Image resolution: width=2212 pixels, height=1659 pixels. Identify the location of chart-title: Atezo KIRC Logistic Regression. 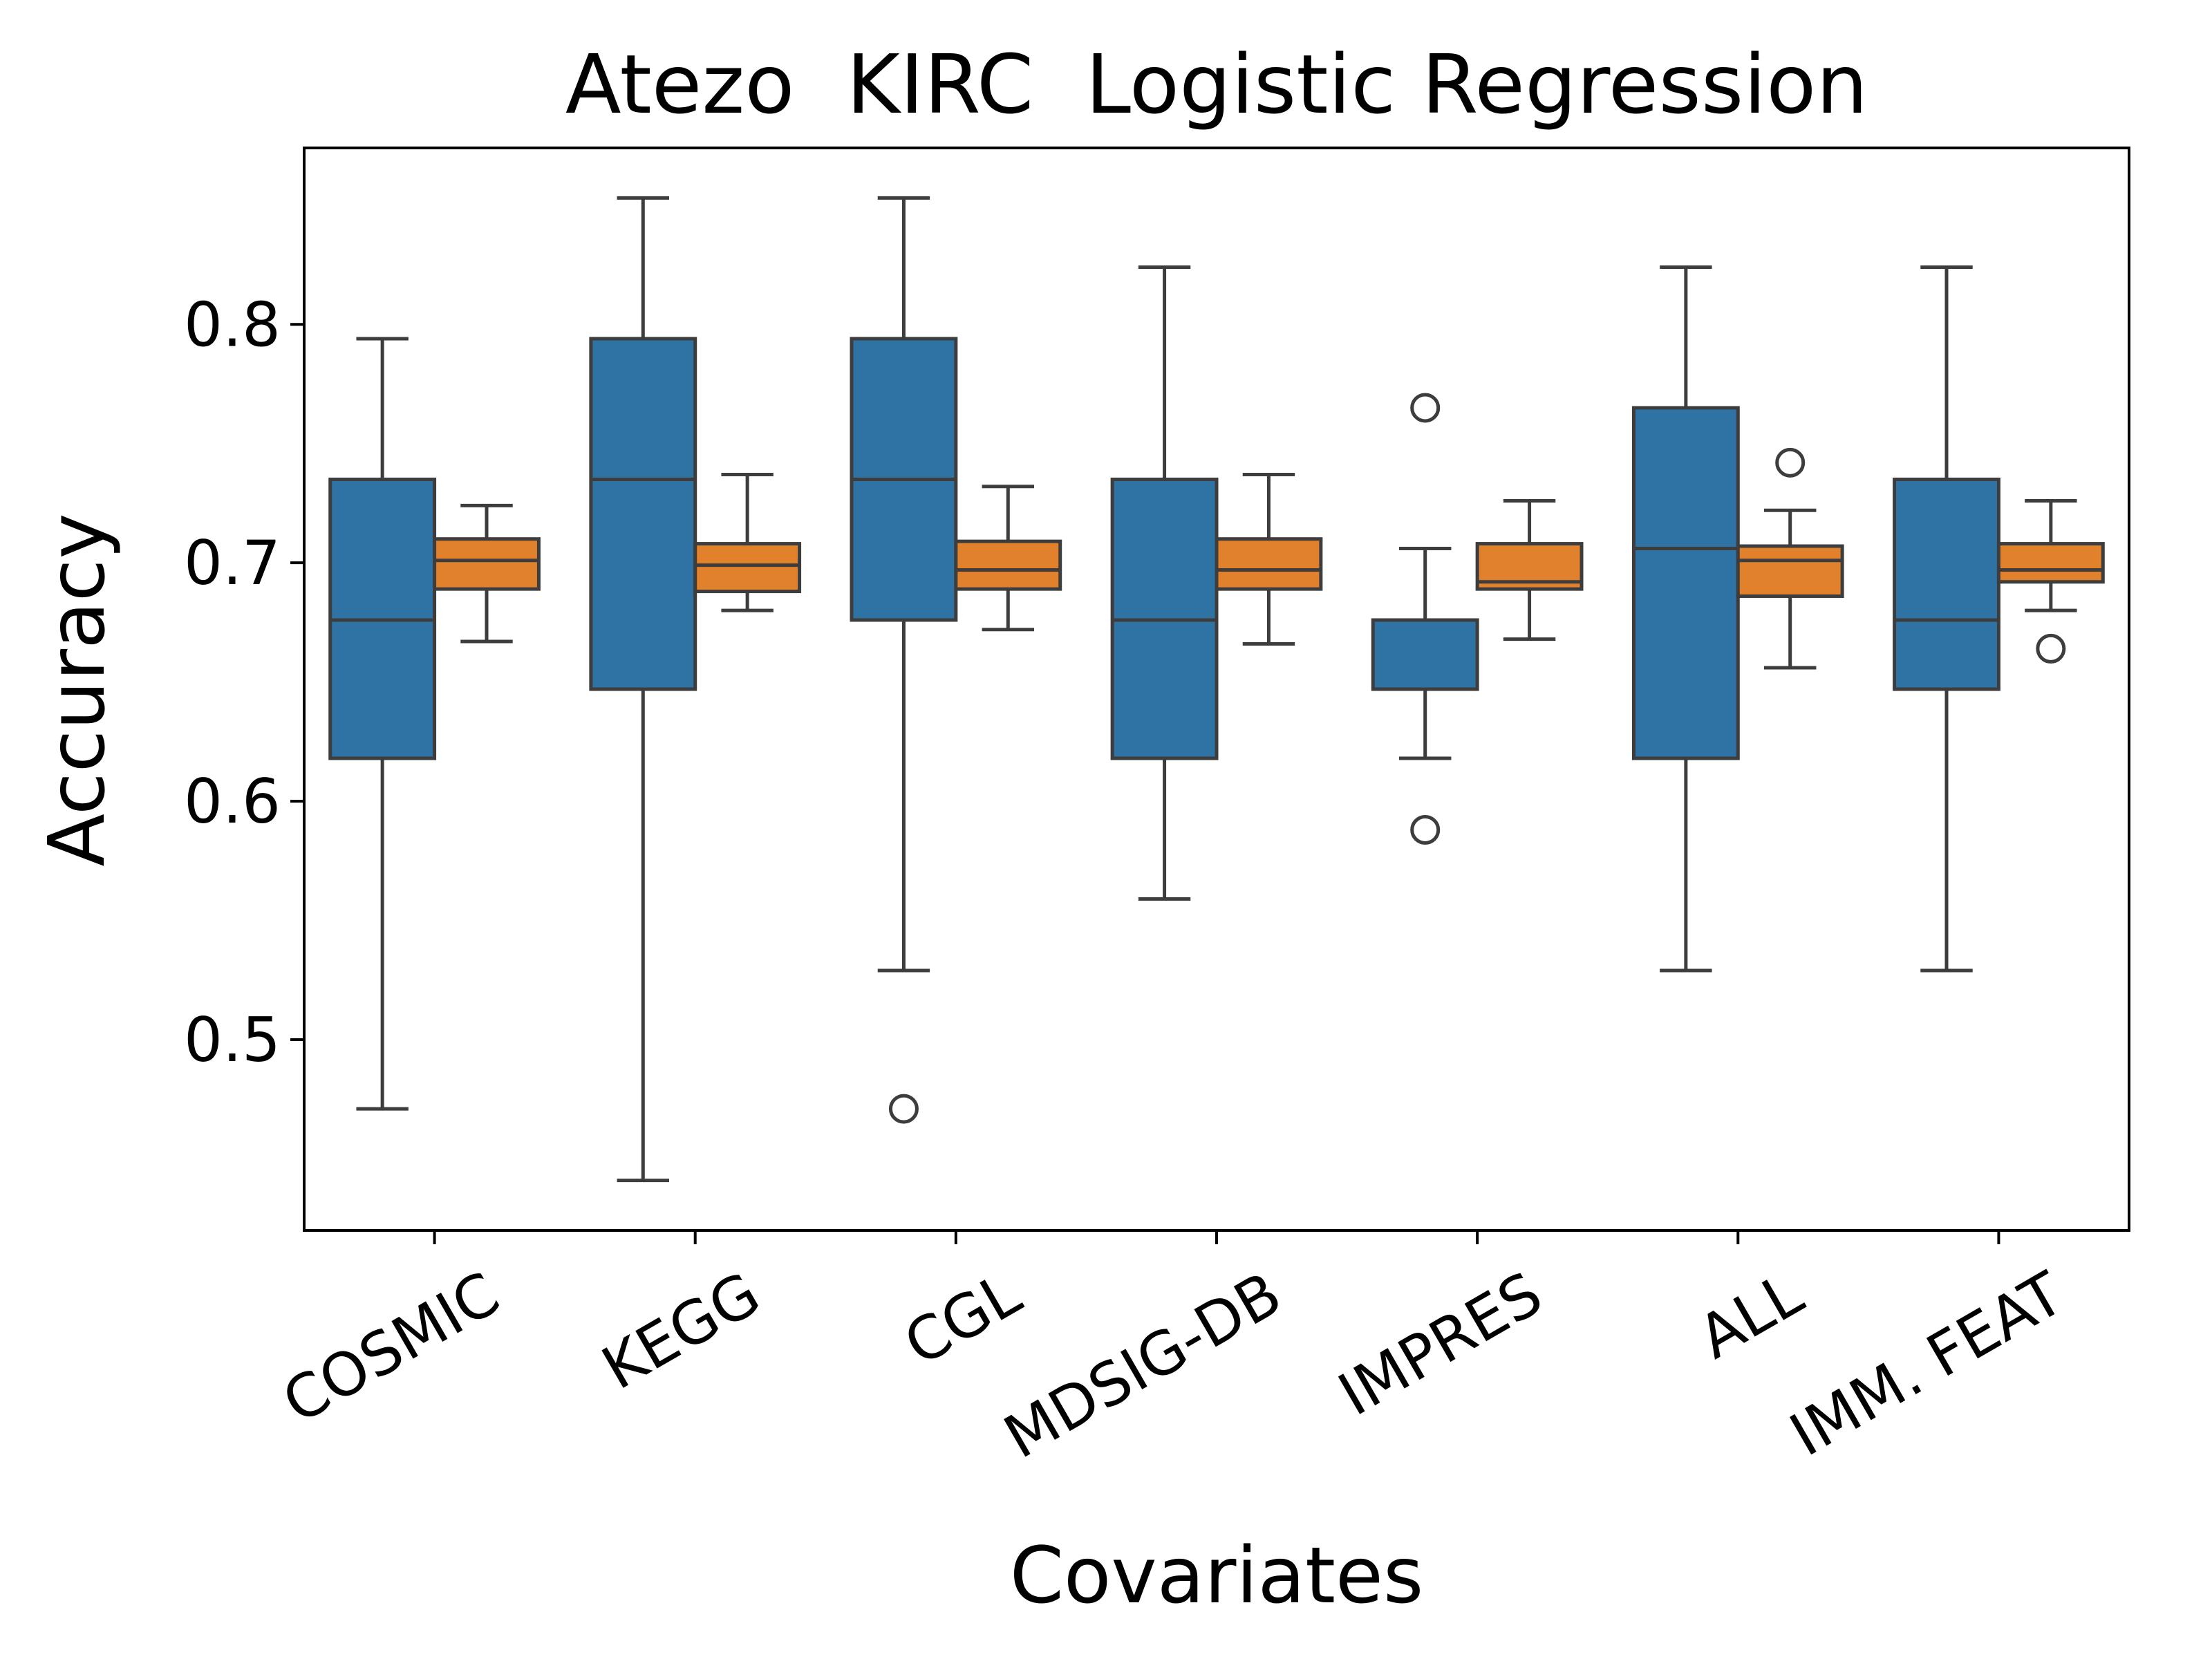
(1216, 84).